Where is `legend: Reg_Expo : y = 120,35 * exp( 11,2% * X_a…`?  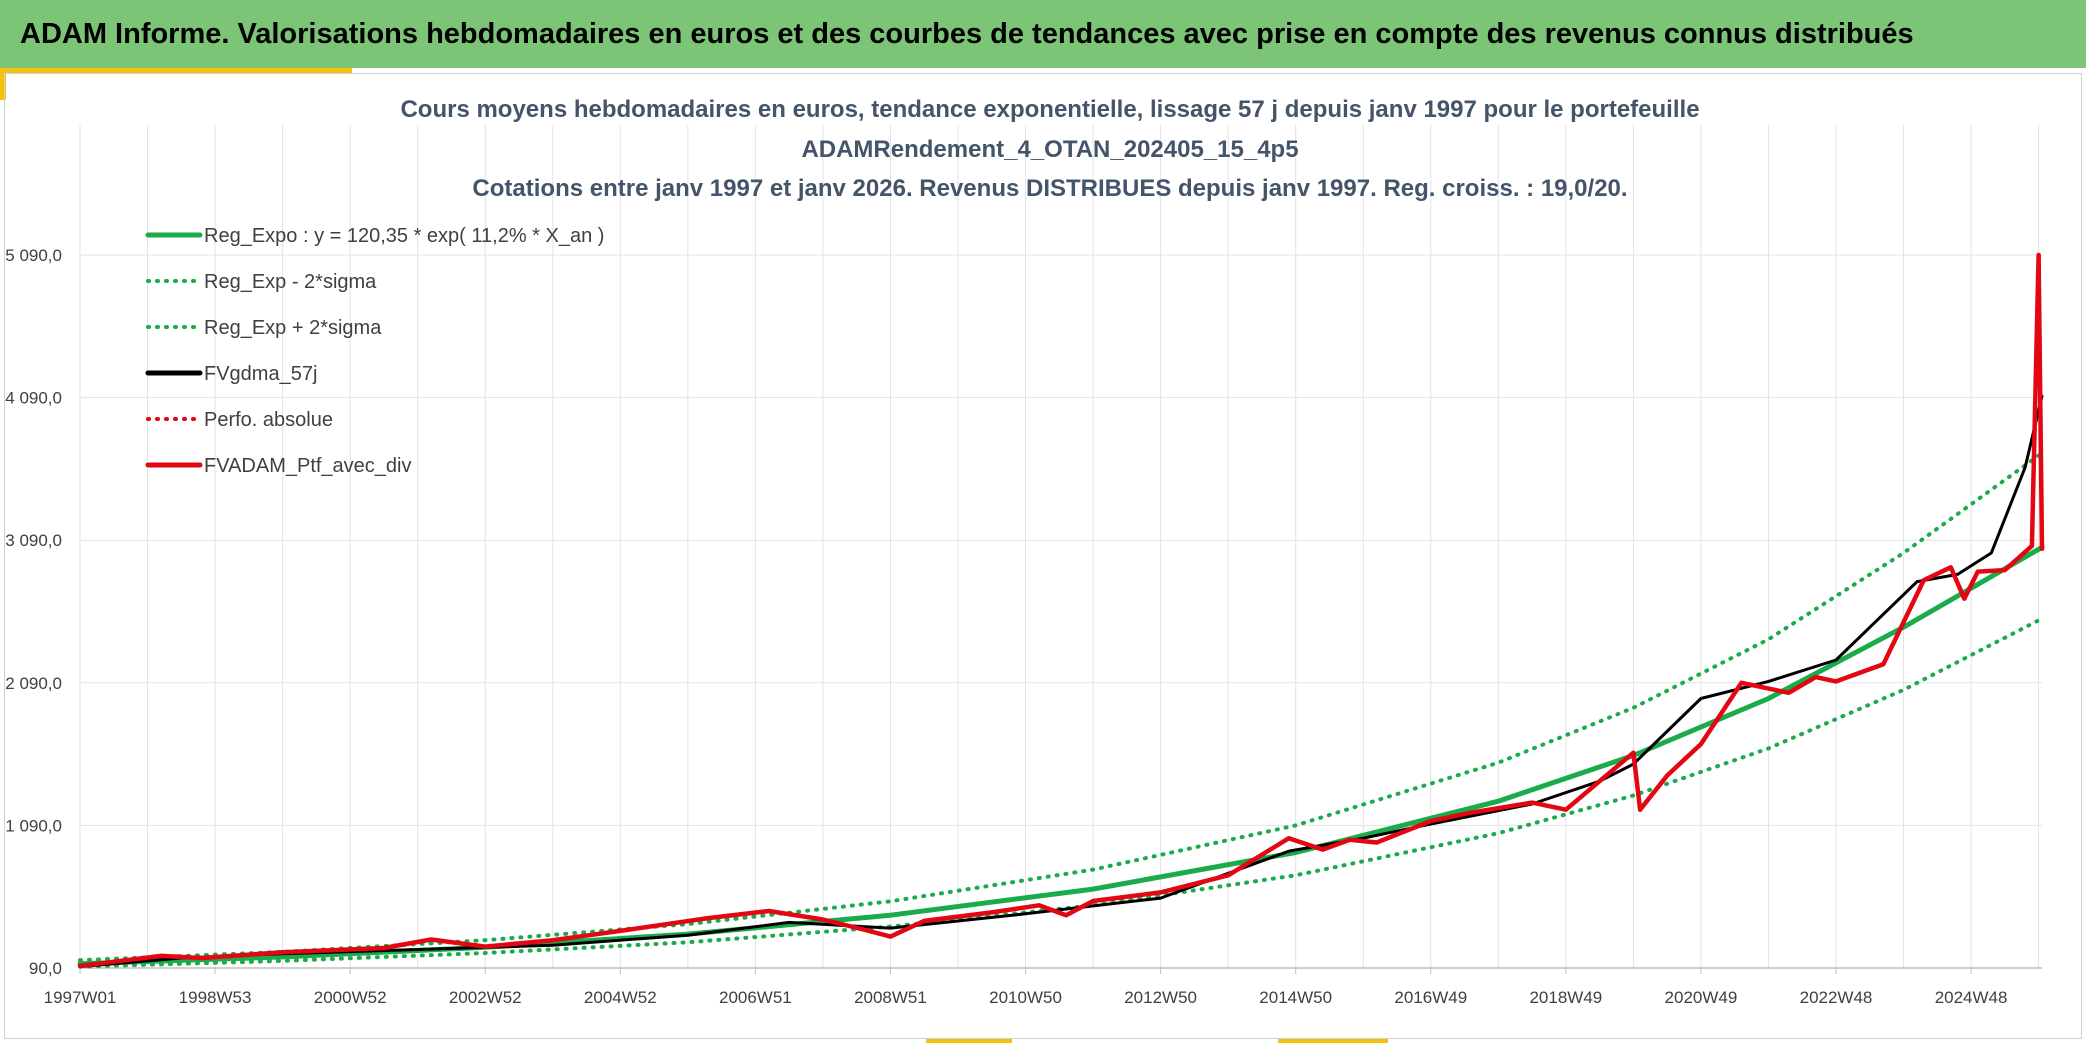 legend: Reg_Expo : y = 120,35 * exp( 11,2% * X_a… is located at coordinates (374, 351).